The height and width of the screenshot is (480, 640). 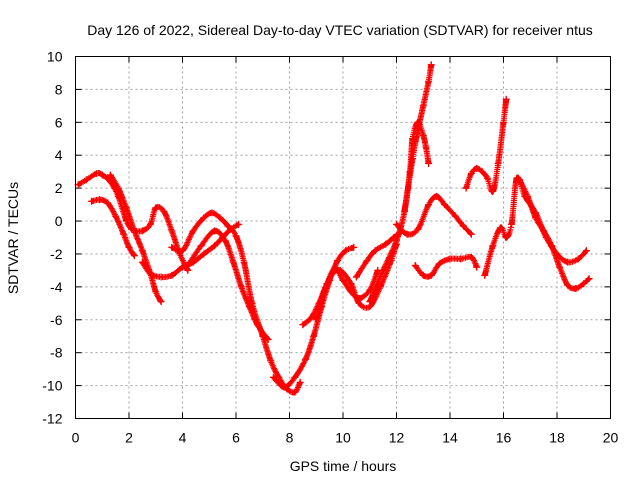 I want to click on y-tick-label: -10, so click(x=52, y=386).